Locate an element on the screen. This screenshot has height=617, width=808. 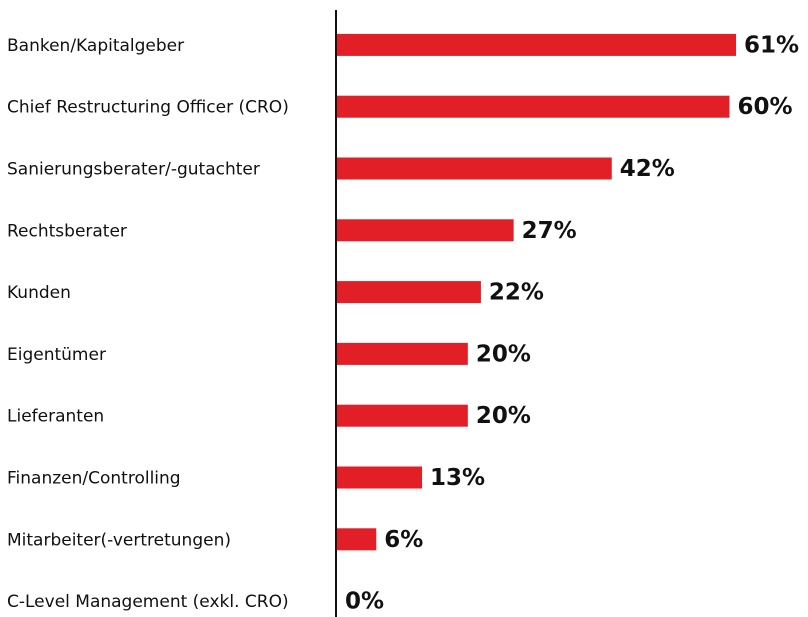
value-label: 13% is located at coordinates (457, 478).